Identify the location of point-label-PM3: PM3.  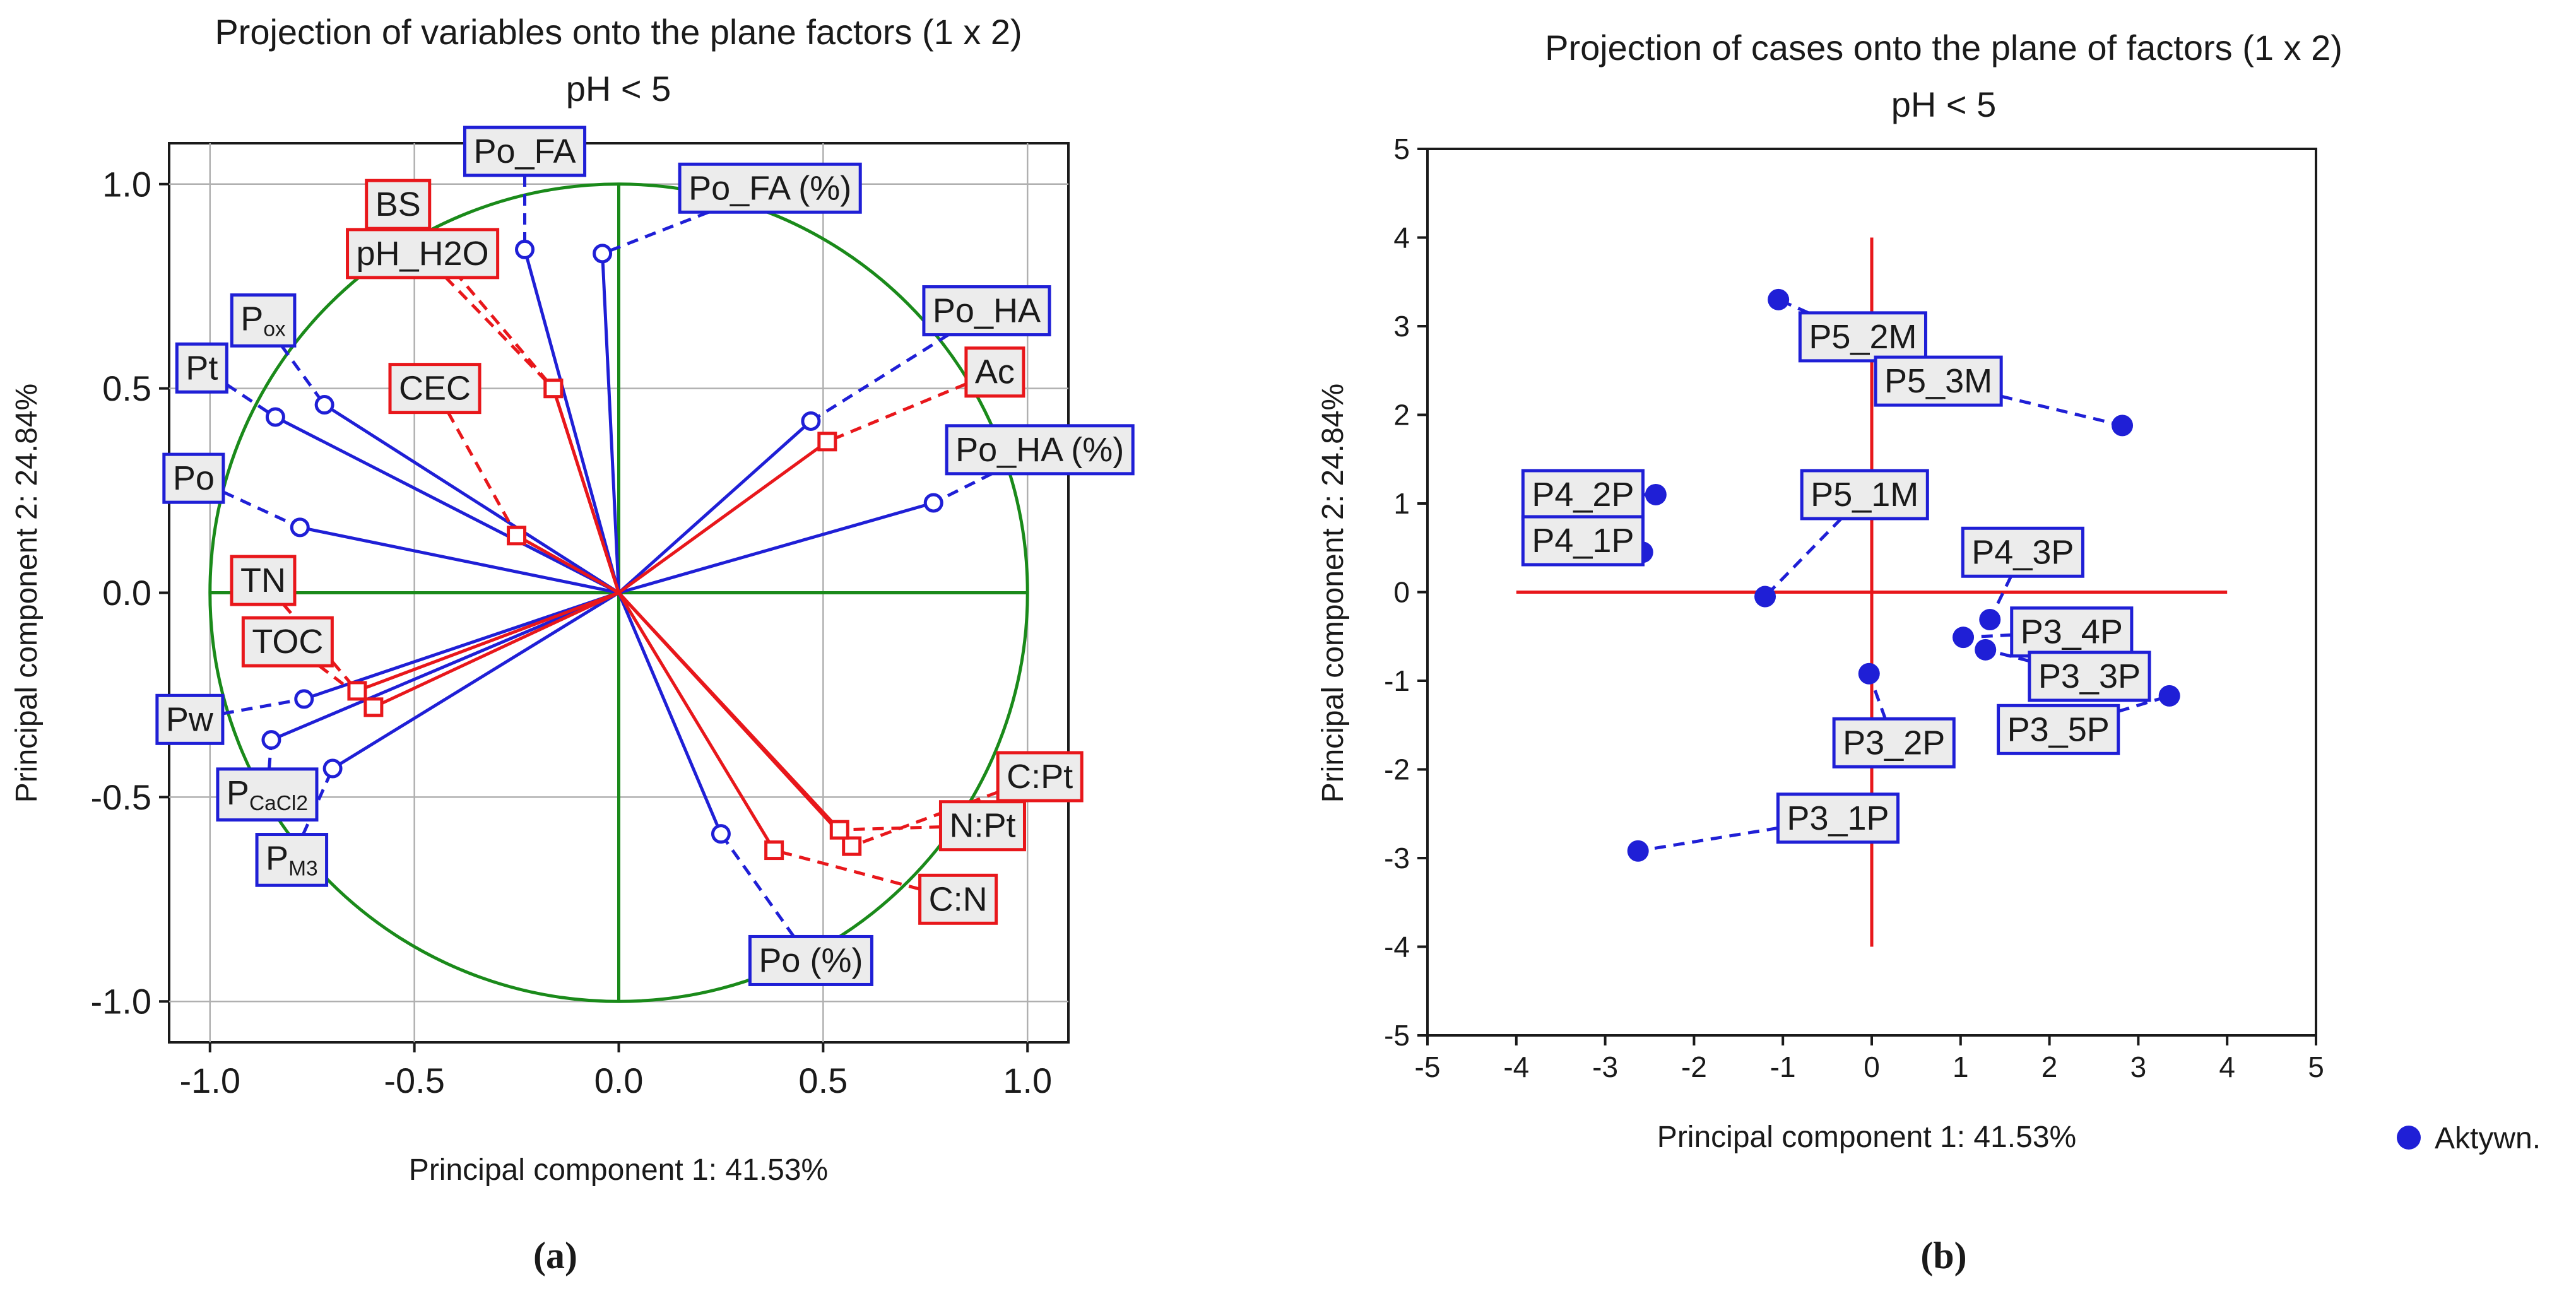
(292, 860).